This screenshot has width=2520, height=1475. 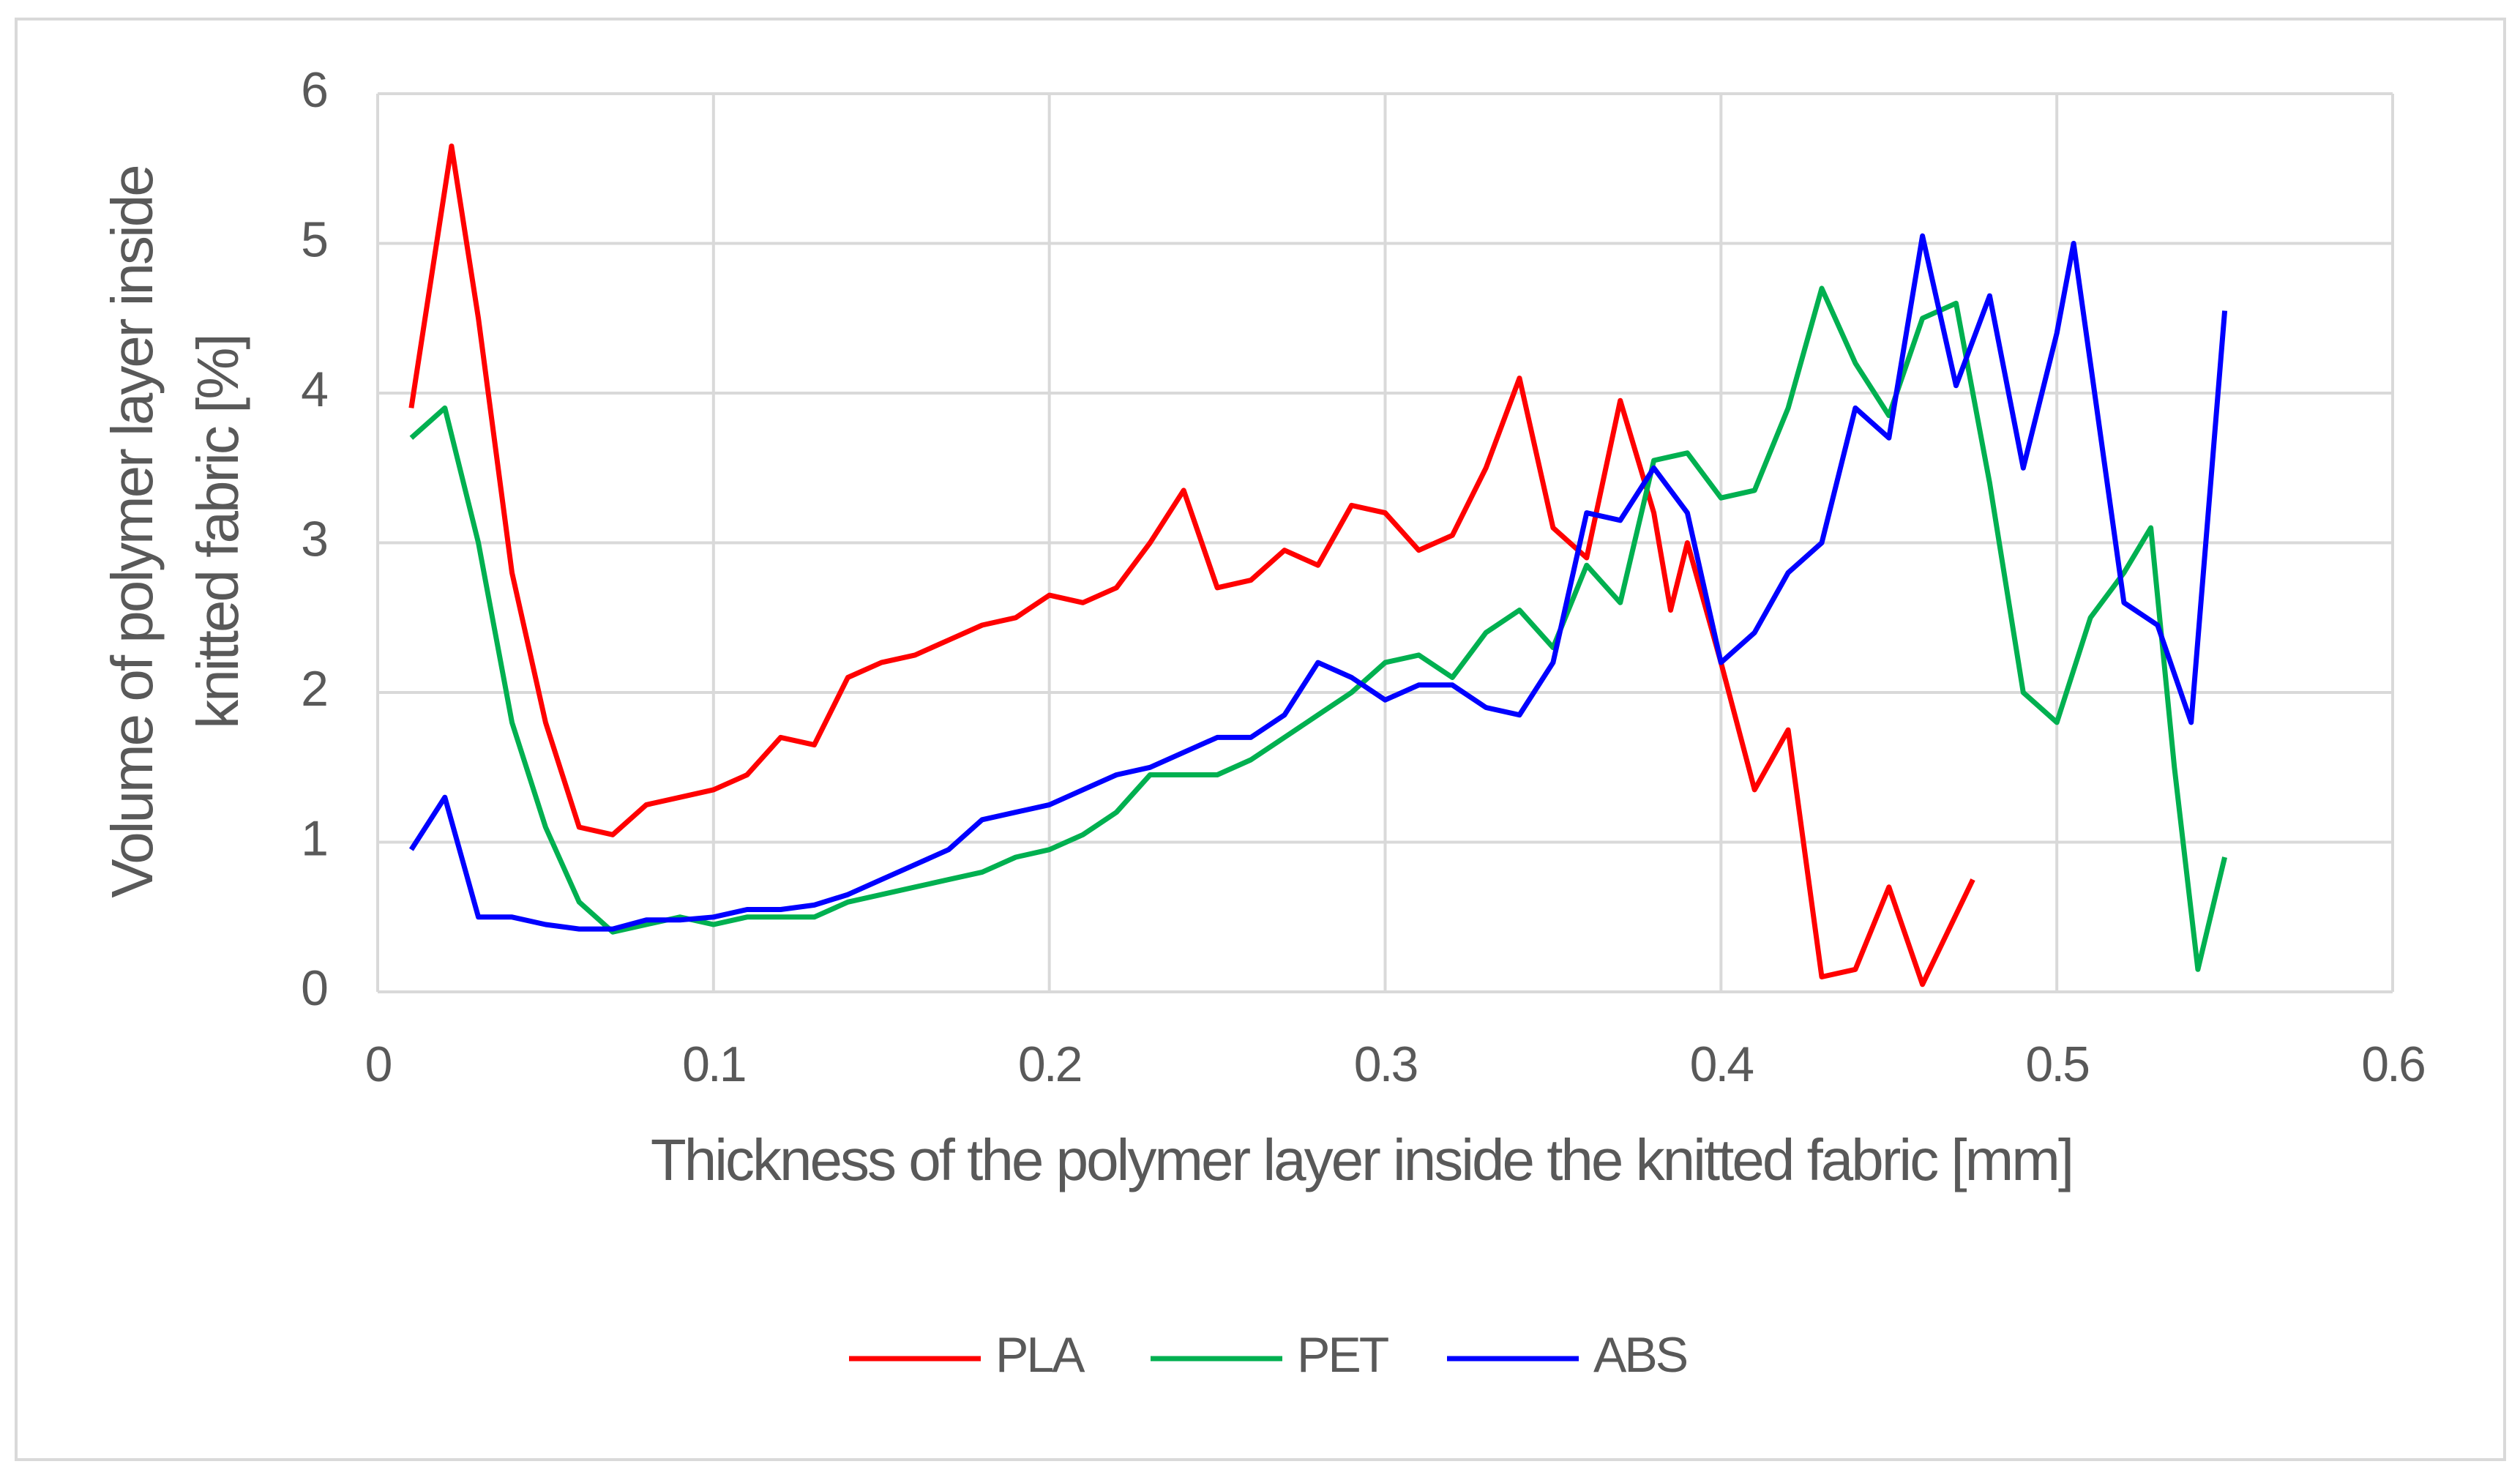 I want to click on x-tick-label: 0.6, so click(x=2393, y=1064).